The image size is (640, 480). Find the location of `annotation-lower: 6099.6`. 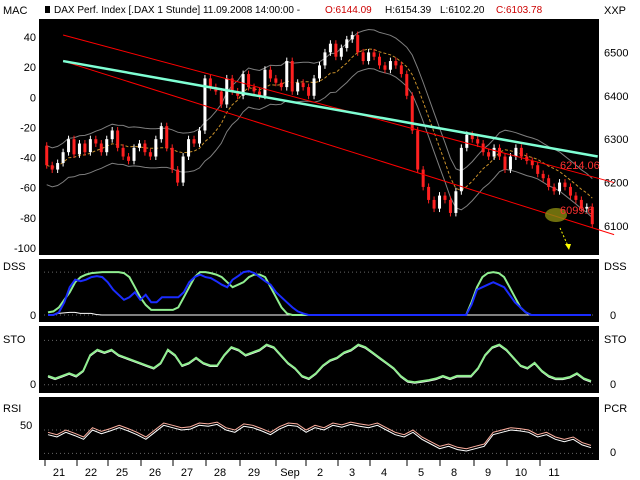

annotation-lower: 6099.6 is located at coordinates (577, 211).